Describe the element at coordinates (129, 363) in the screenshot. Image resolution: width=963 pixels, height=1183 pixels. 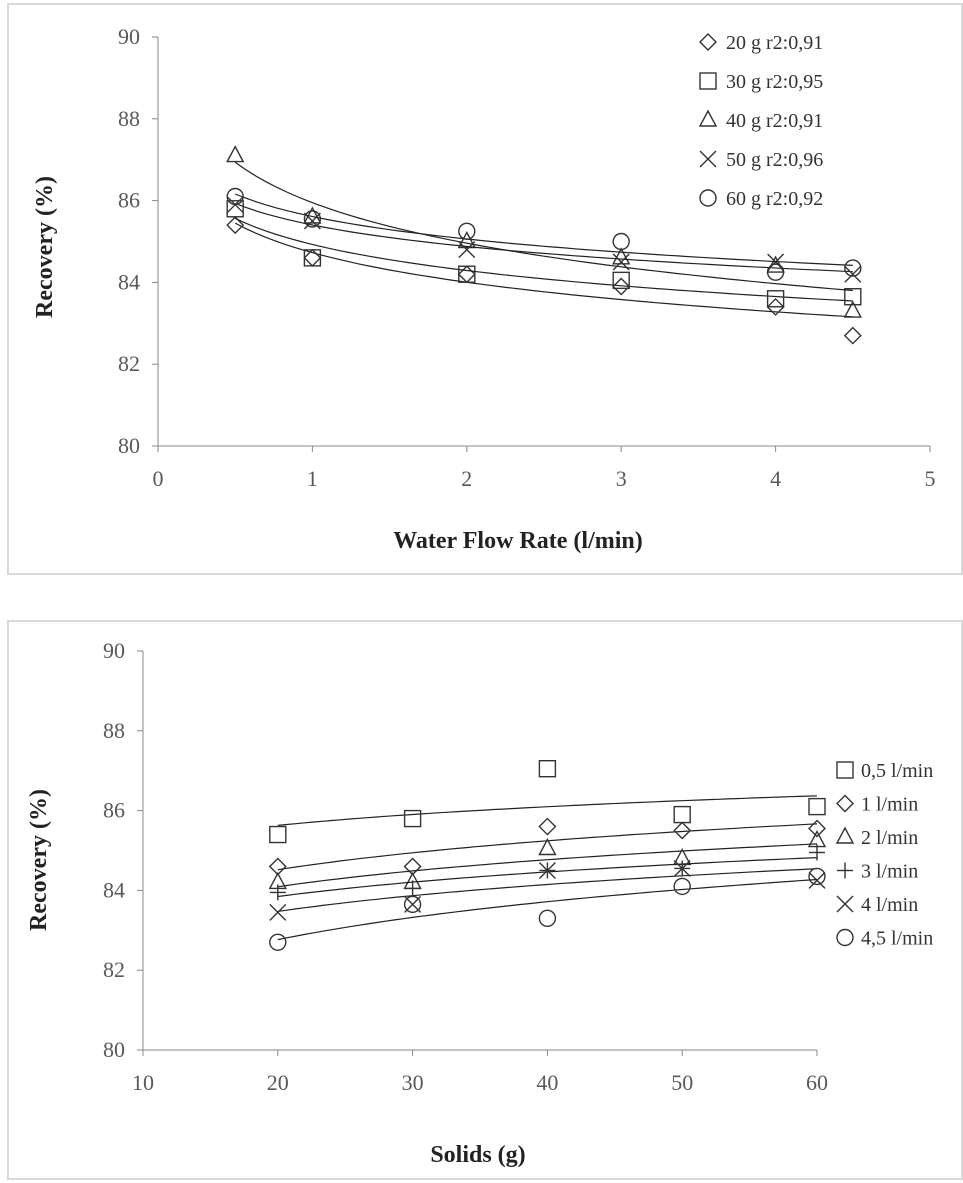
I see `chart1-ytick-label: 82` at that location.